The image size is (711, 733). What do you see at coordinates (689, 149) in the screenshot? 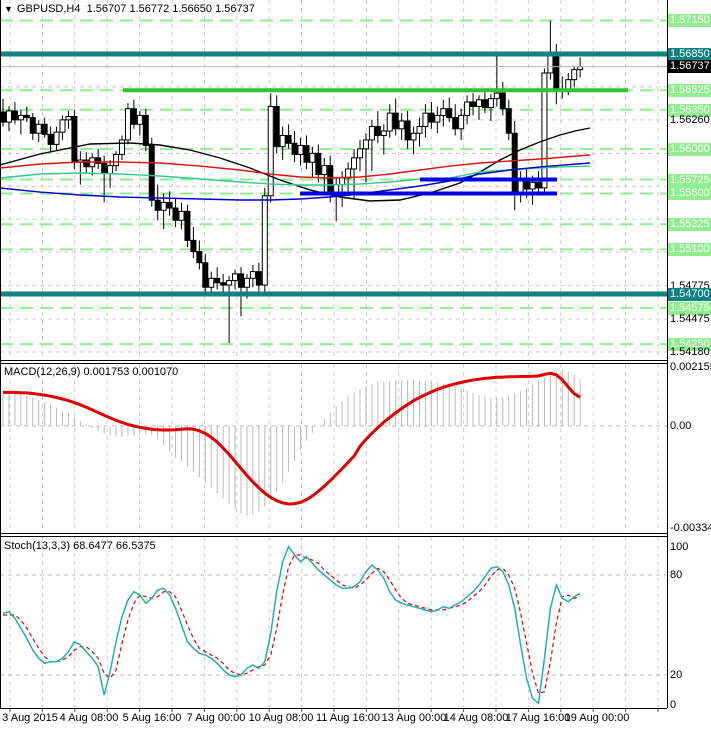
I see `price-level-label: 1.56000` at bounding box center [689, 149].